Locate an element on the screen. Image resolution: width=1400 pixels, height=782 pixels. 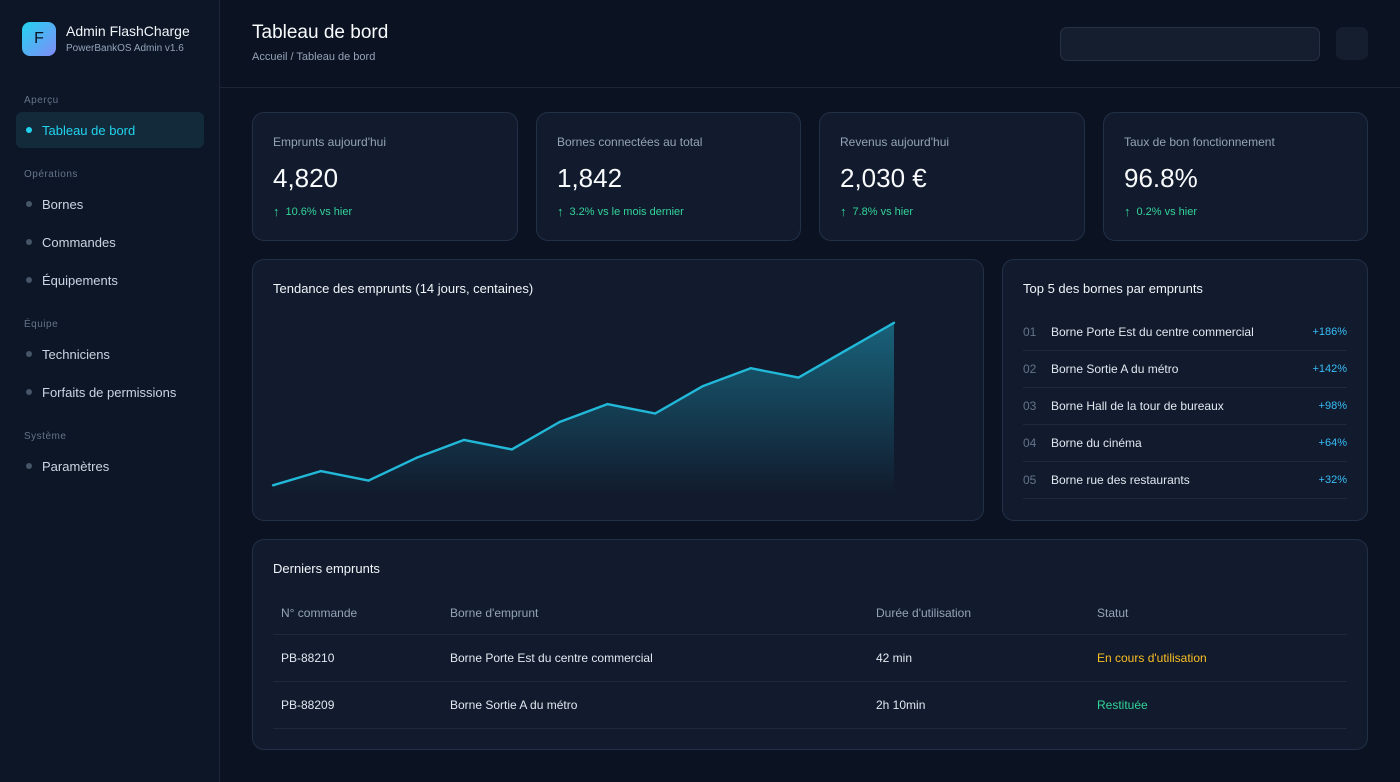
rank: 04 is located at coordinates (1030, 443).